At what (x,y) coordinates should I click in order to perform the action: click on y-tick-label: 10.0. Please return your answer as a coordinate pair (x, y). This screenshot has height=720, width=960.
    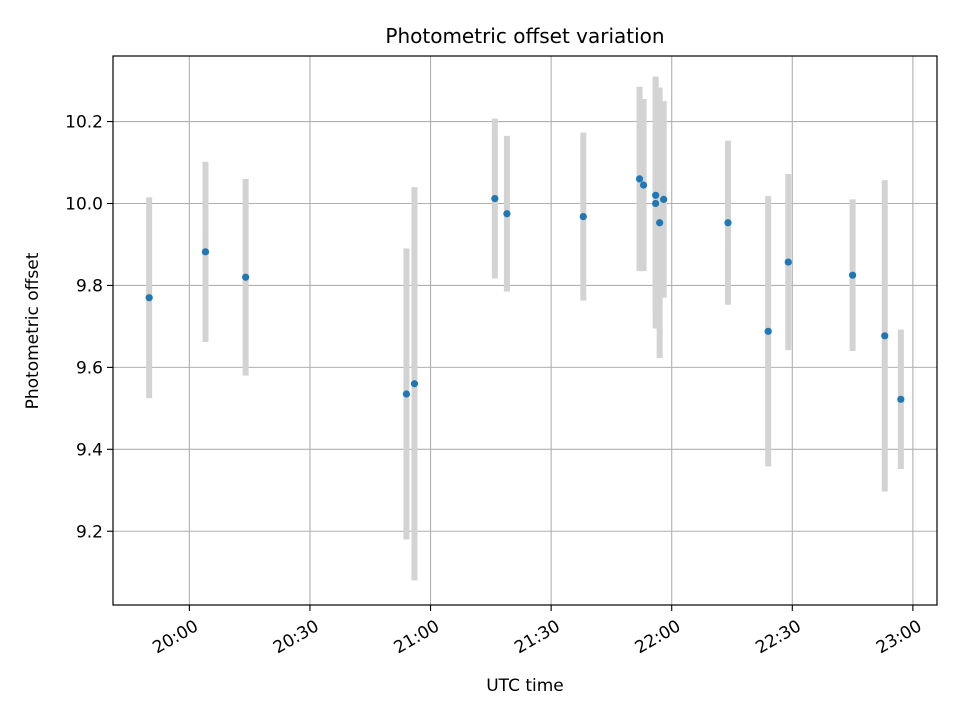
    Looking at the image, I should click on (84, 204).